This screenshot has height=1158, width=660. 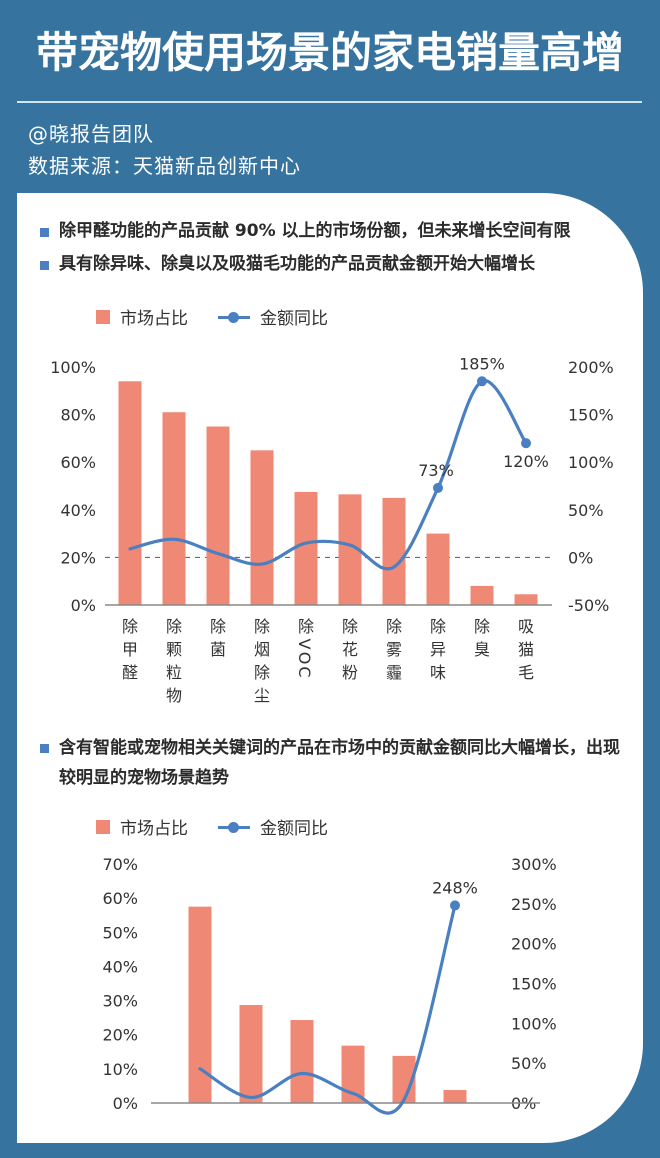 What do you see at coordinates (304, 644) in the screenshot?
I see `svg-text: V` at bounding box center [304, 644].